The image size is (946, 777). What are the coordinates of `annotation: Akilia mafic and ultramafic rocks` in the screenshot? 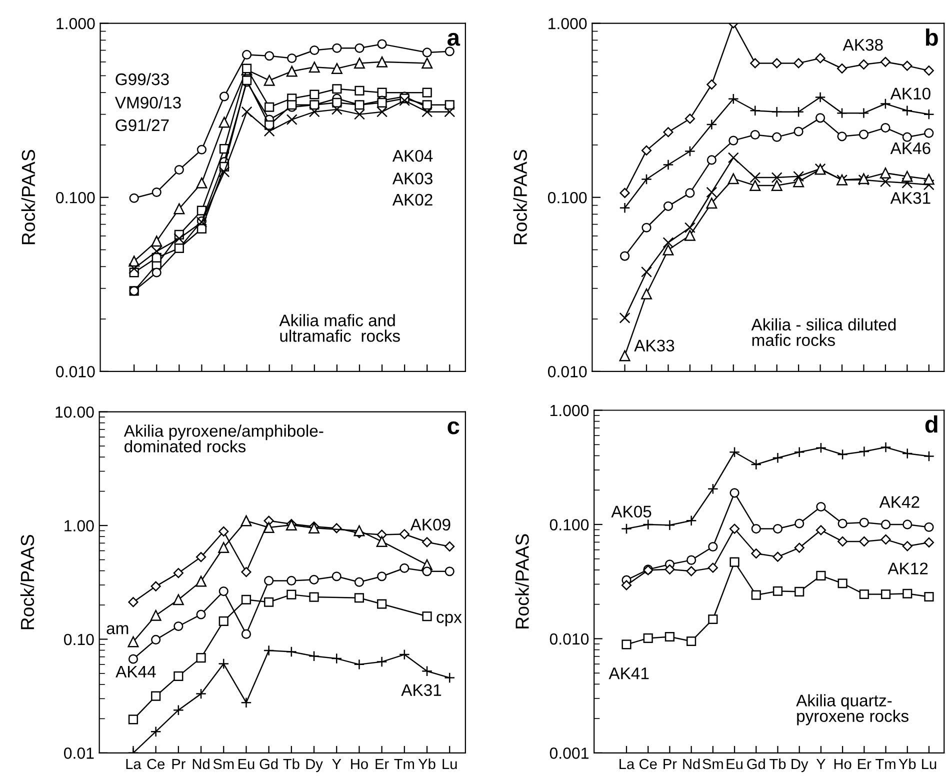 It's located at (339, 328).